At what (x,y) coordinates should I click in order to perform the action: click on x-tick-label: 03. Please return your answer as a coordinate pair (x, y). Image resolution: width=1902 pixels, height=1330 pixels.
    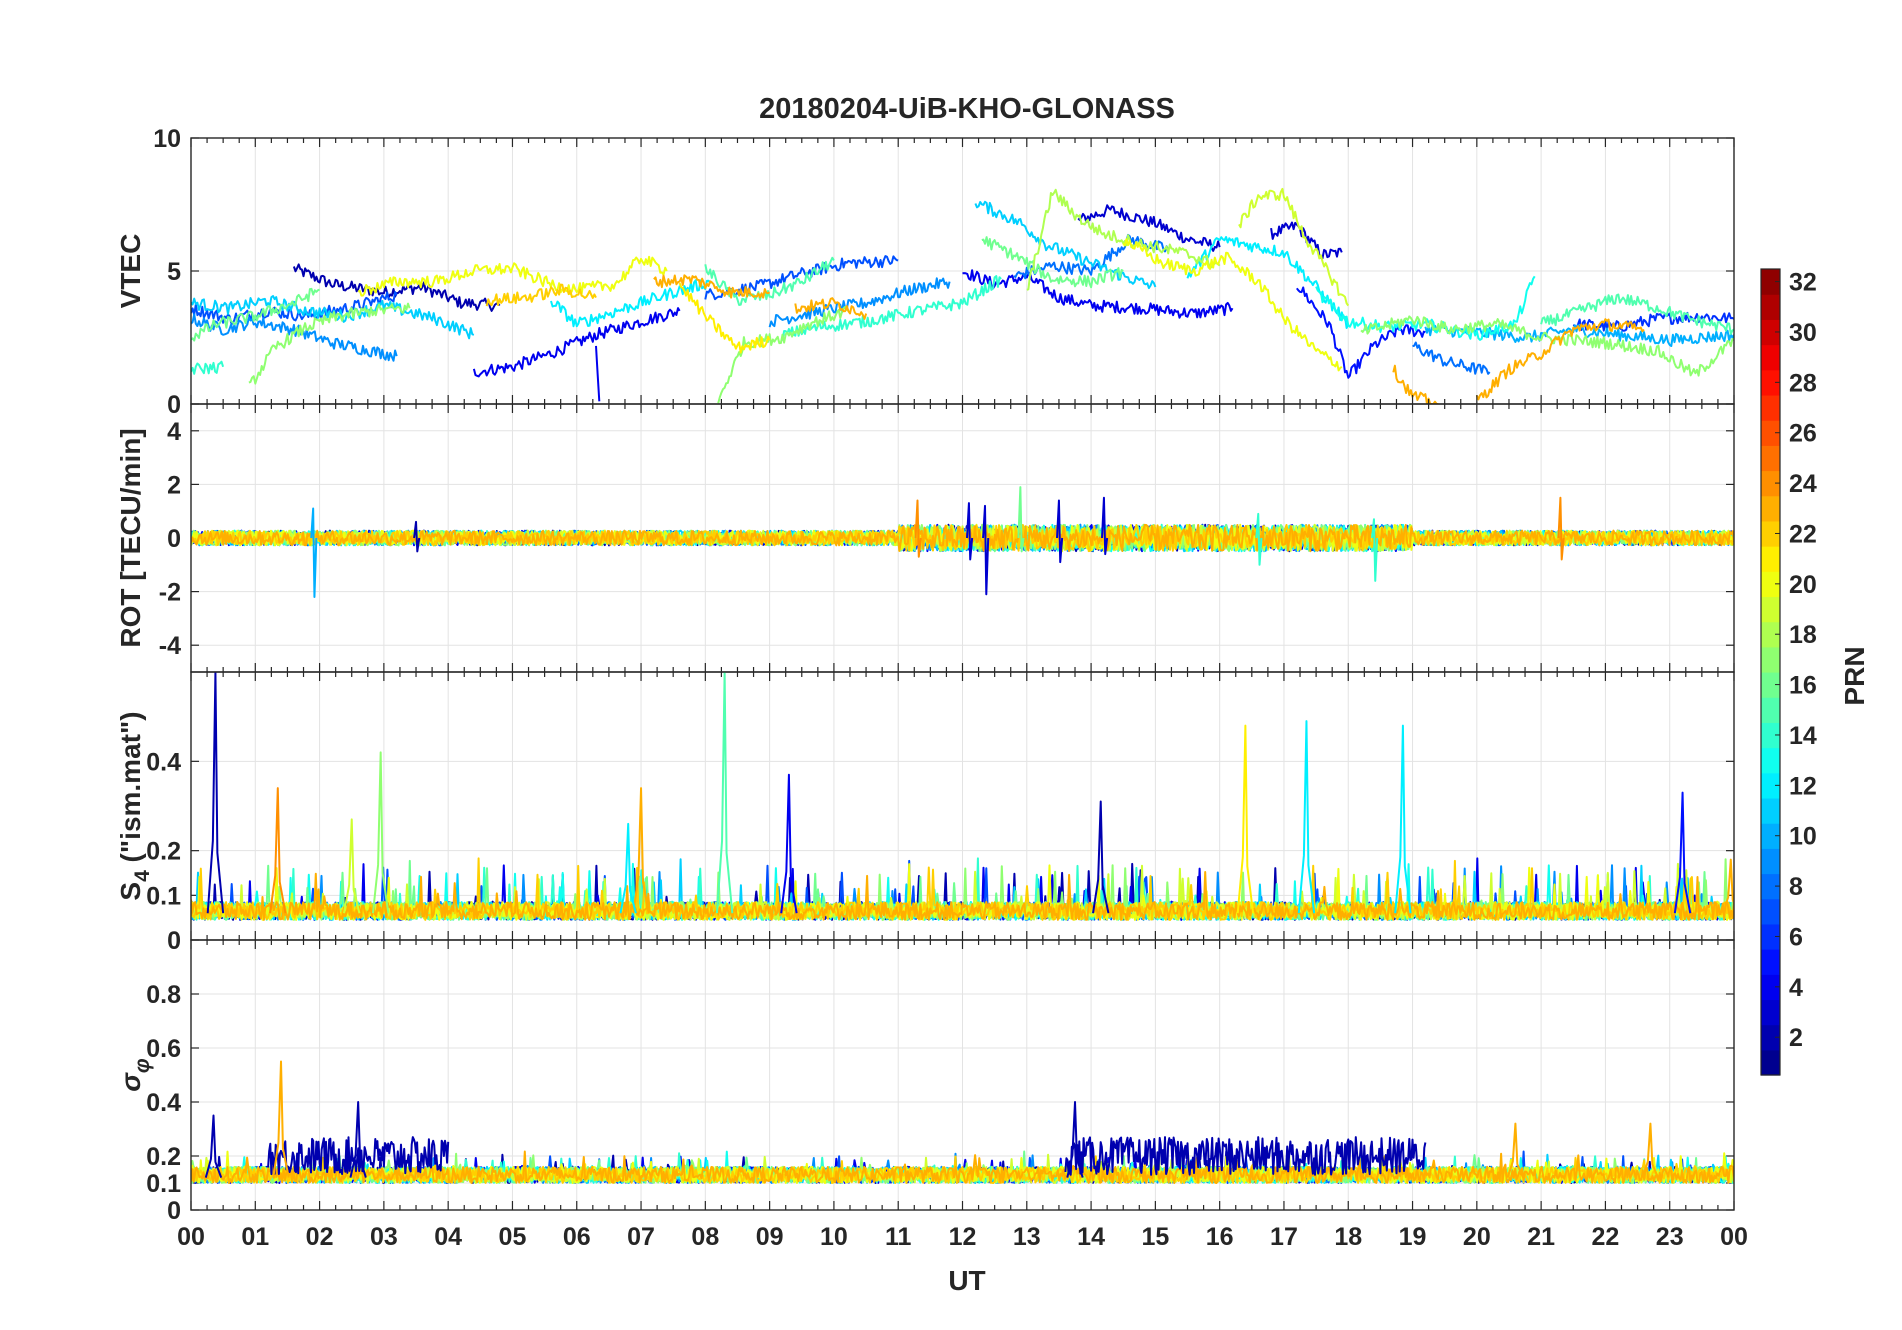
    Looking at the image, I should click on (384, 1237).